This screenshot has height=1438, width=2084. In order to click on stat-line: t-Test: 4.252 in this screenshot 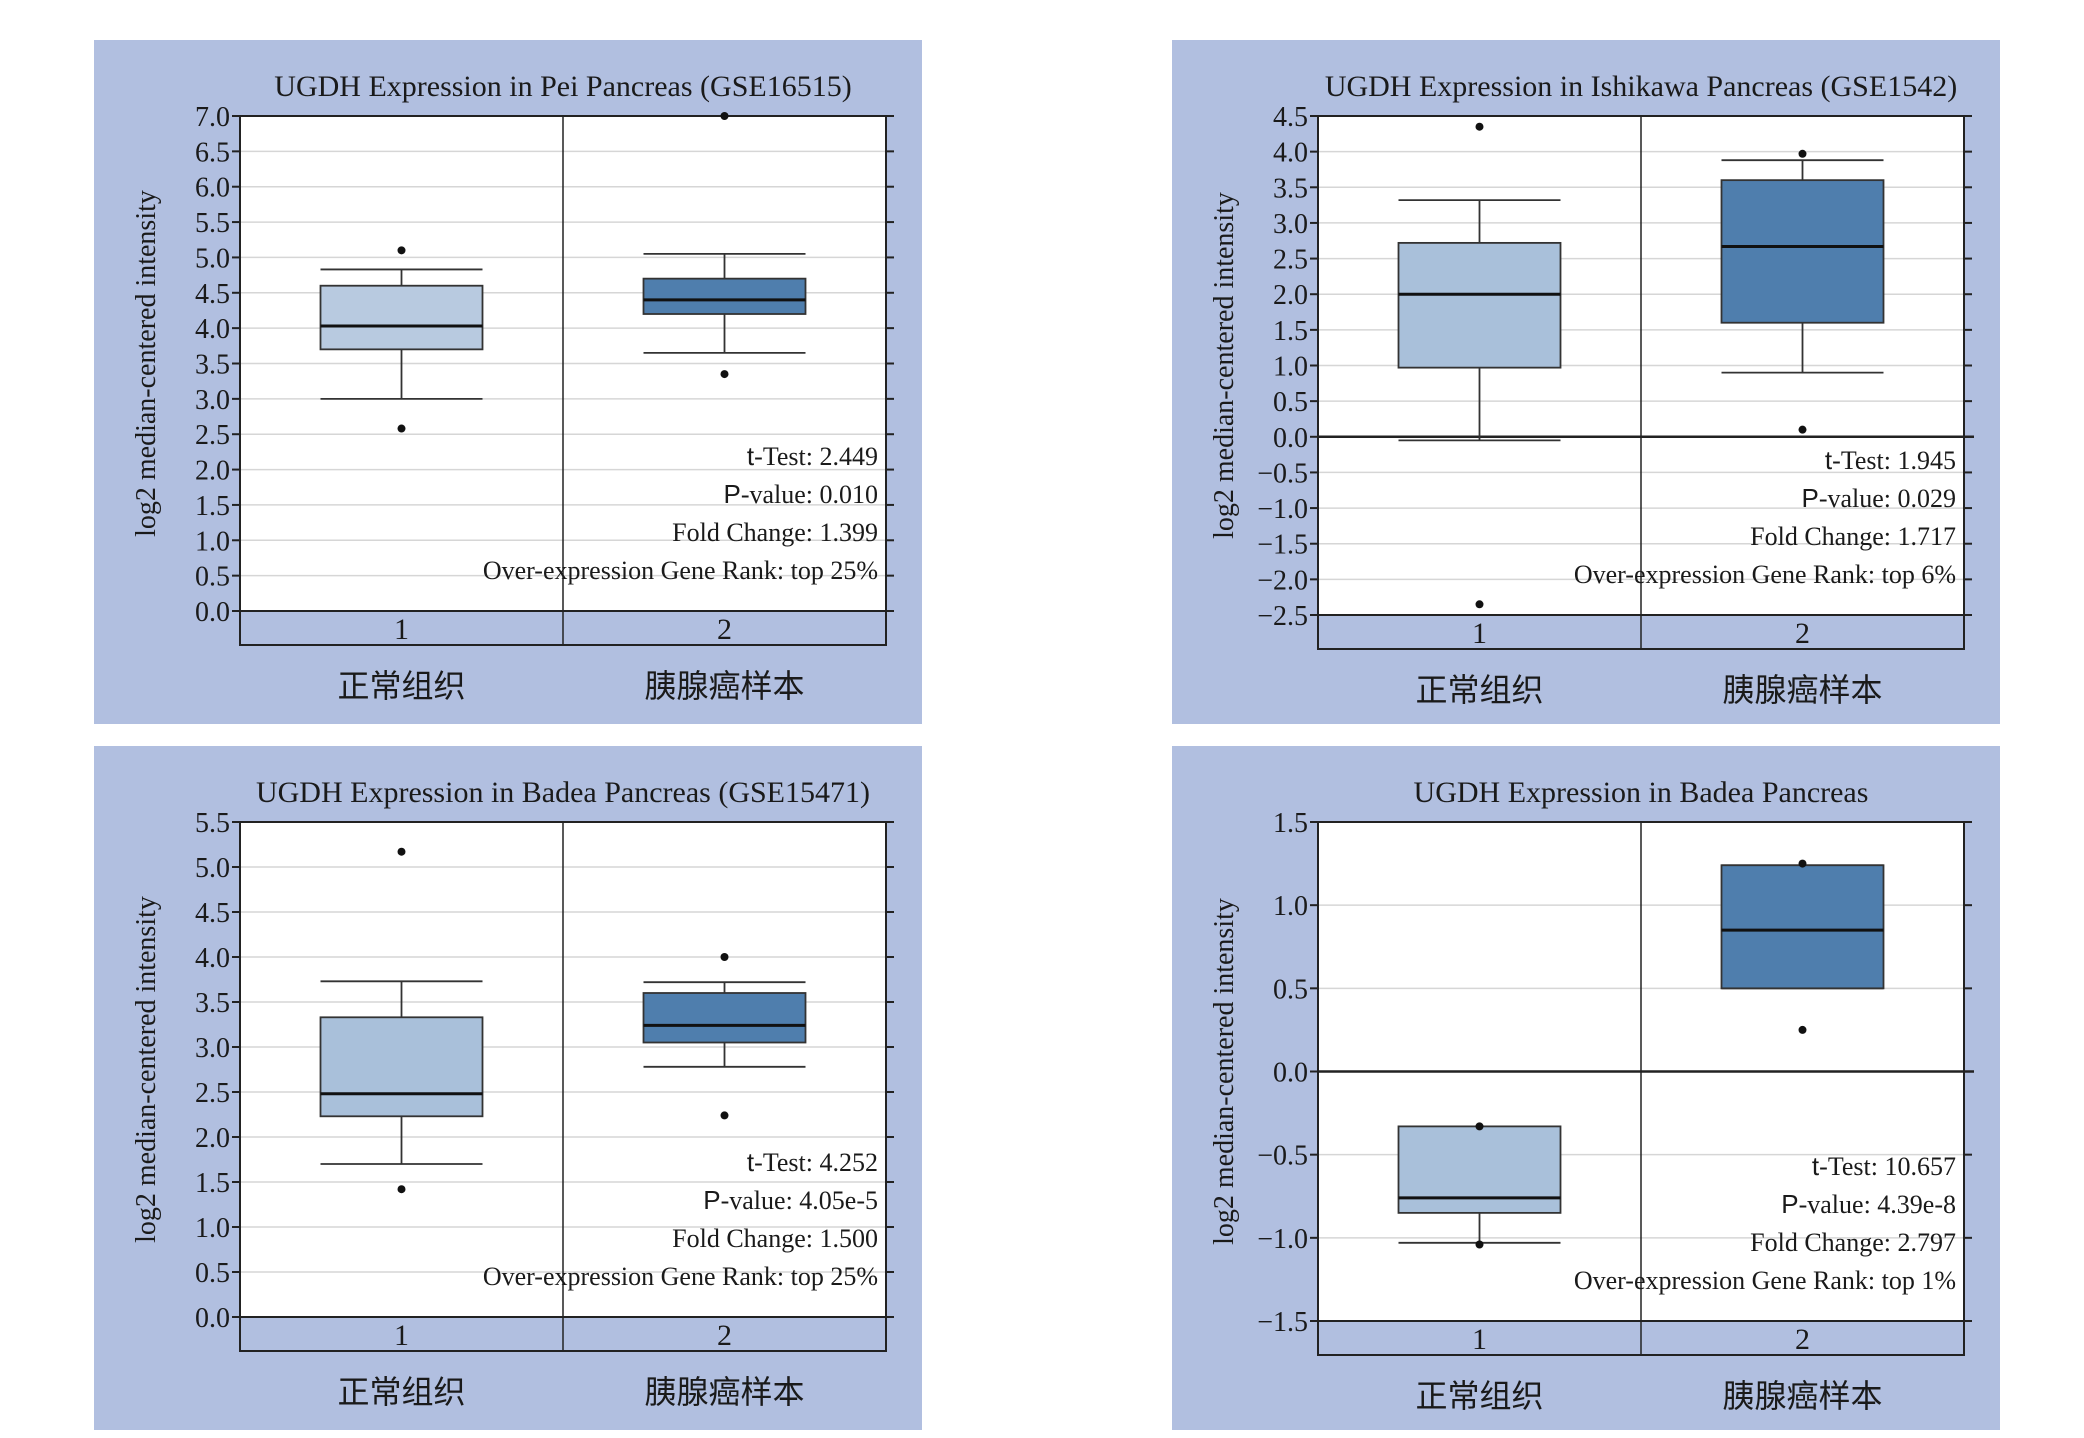, I will do `click(812, 1162)`.